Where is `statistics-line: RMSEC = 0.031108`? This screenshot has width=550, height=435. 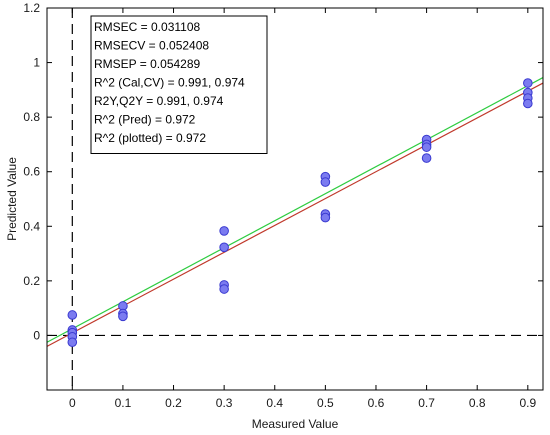 statistics-line: RMSEC = 0.031108 is located at coordinates (147, 27).